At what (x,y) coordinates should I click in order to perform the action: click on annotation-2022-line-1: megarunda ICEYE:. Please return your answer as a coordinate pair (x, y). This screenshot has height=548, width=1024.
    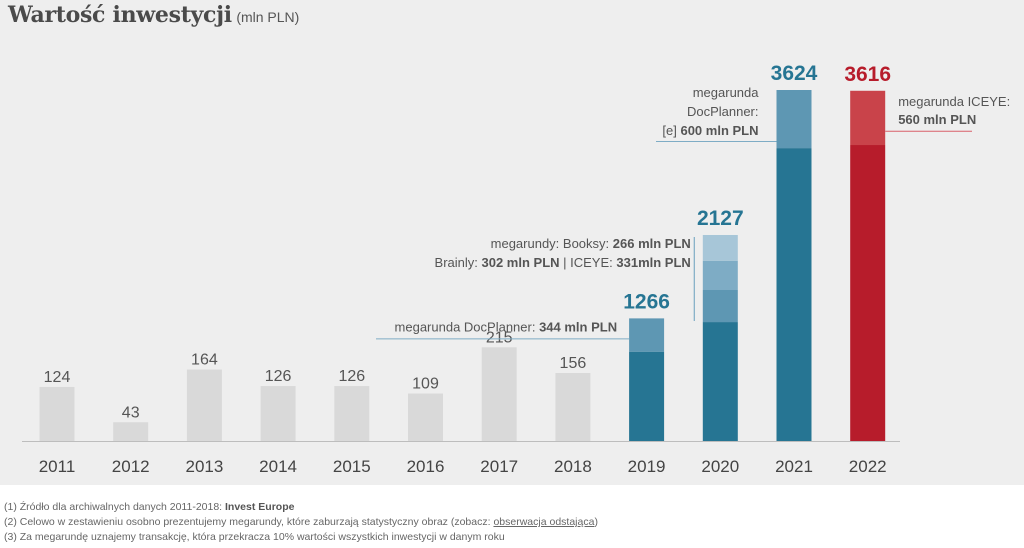
    Looking at the image, I should click on (954, 101).